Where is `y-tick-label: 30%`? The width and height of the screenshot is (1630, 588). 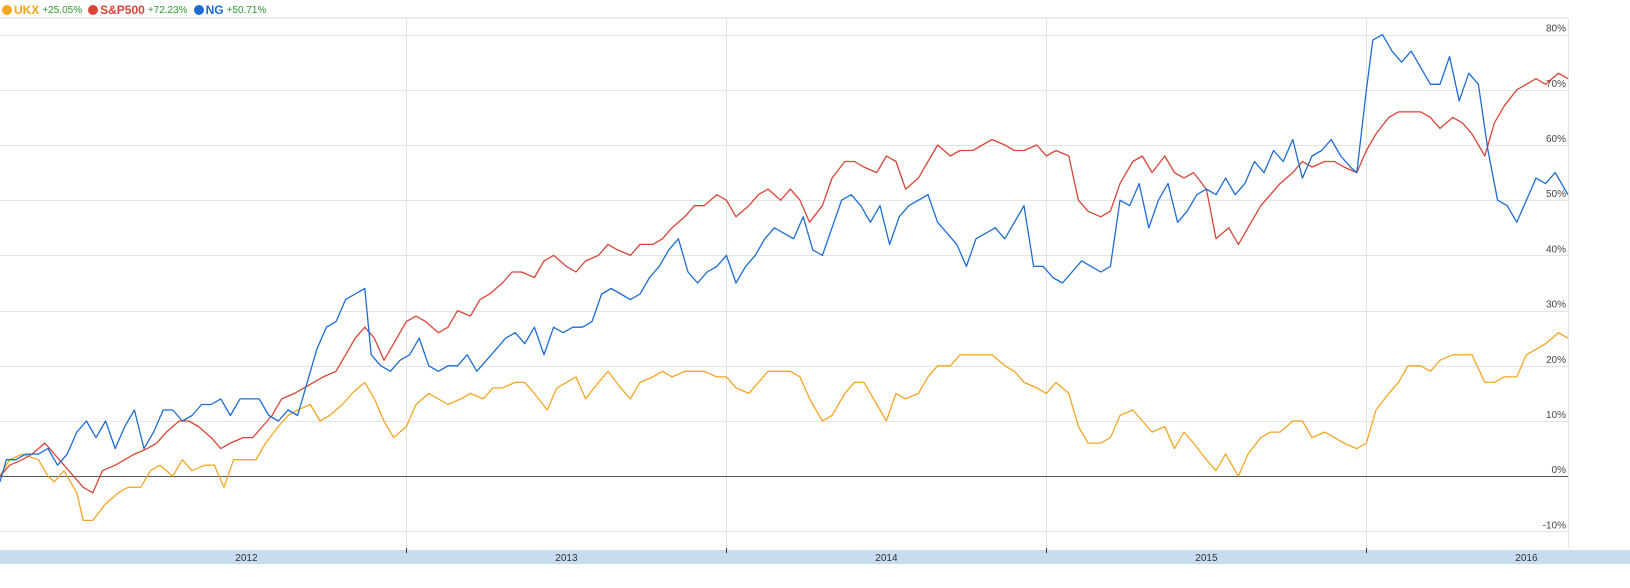
y-tick-label: 30% is located at coordinates (1556, 305).